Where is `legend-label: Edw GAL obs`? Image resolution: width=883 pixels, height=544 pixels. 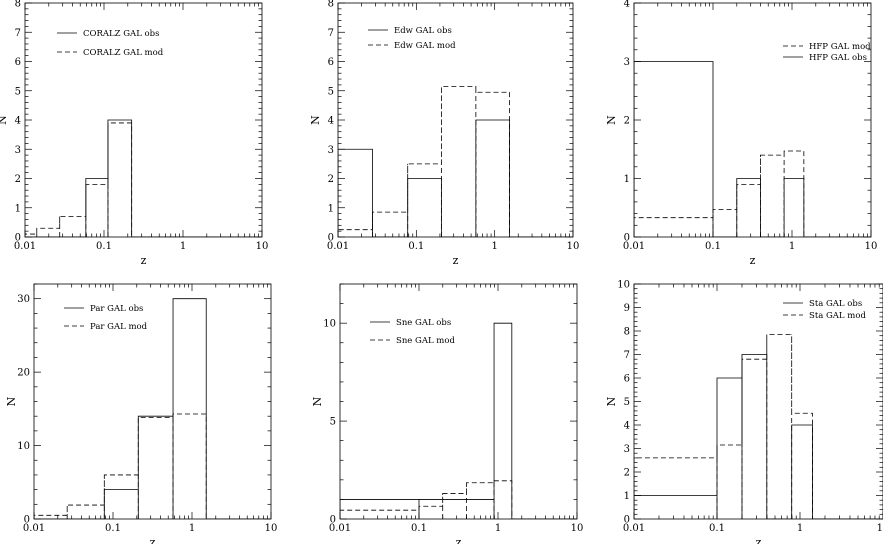 legend-label: Edw GAL obs is located at coordinates (423, 31).